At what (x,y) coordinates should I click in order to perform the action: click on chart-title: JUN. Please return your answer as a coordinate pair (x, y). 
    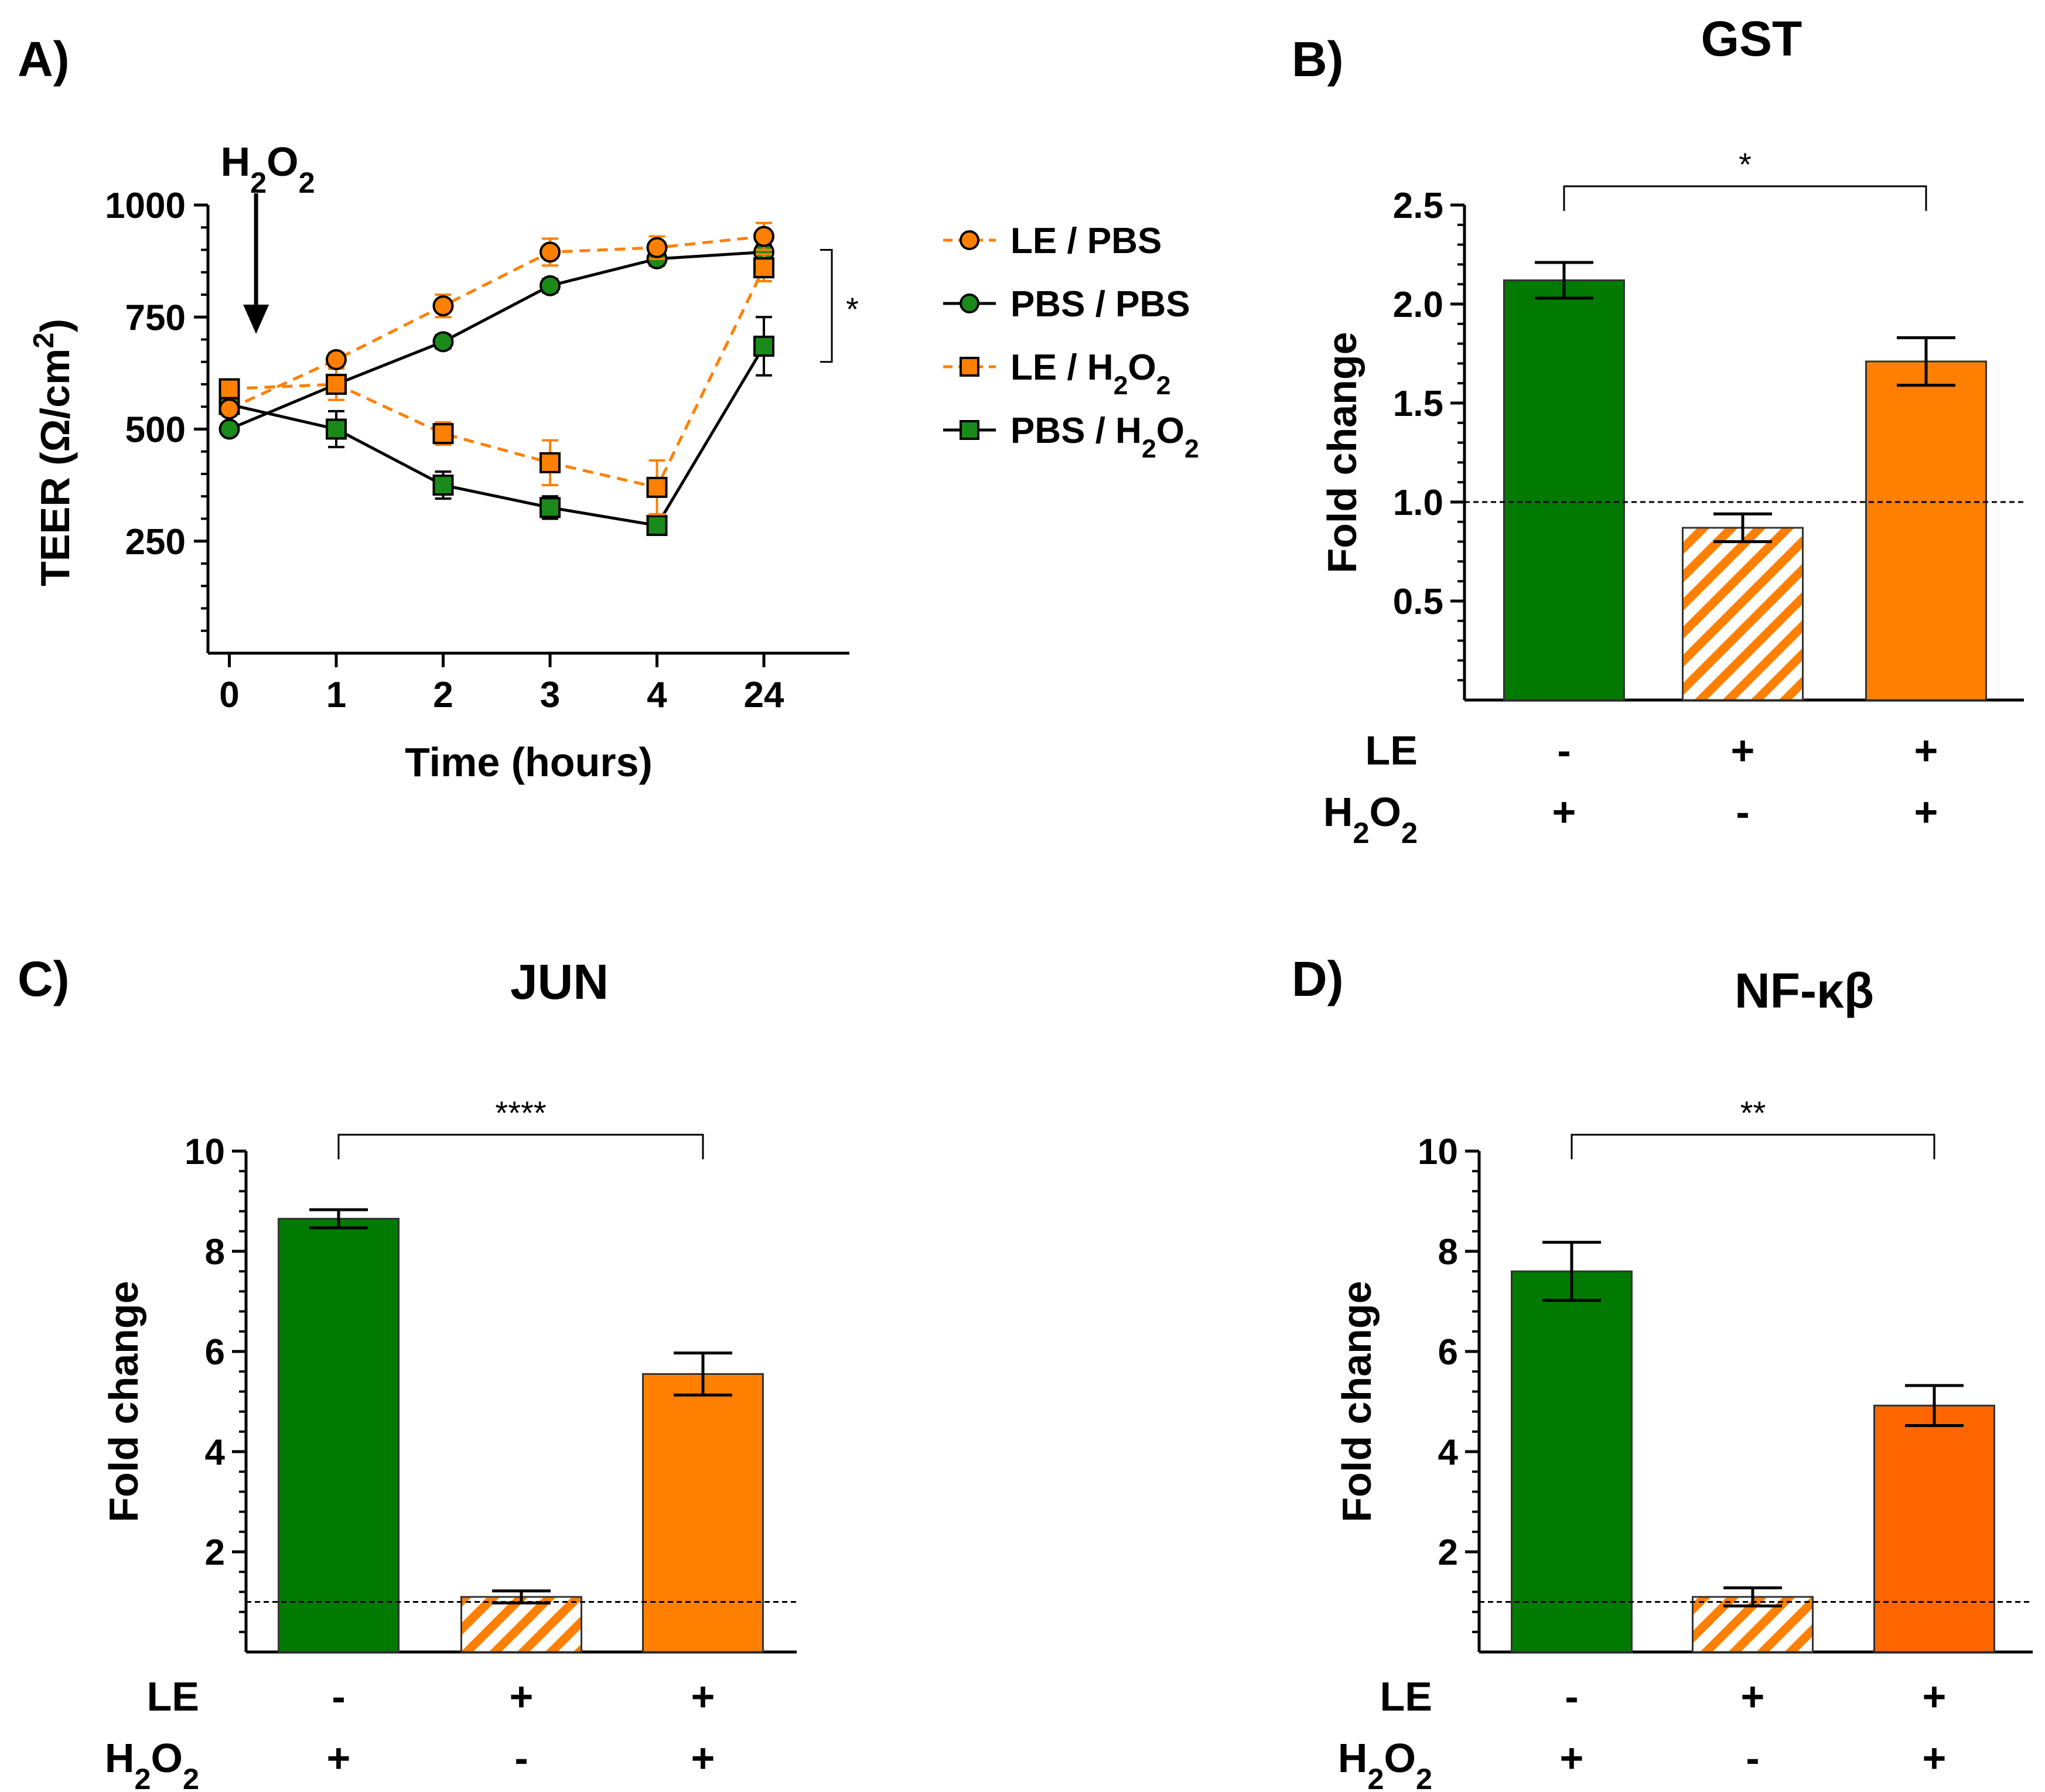
    Looking at the image, I should click on (559, 981).